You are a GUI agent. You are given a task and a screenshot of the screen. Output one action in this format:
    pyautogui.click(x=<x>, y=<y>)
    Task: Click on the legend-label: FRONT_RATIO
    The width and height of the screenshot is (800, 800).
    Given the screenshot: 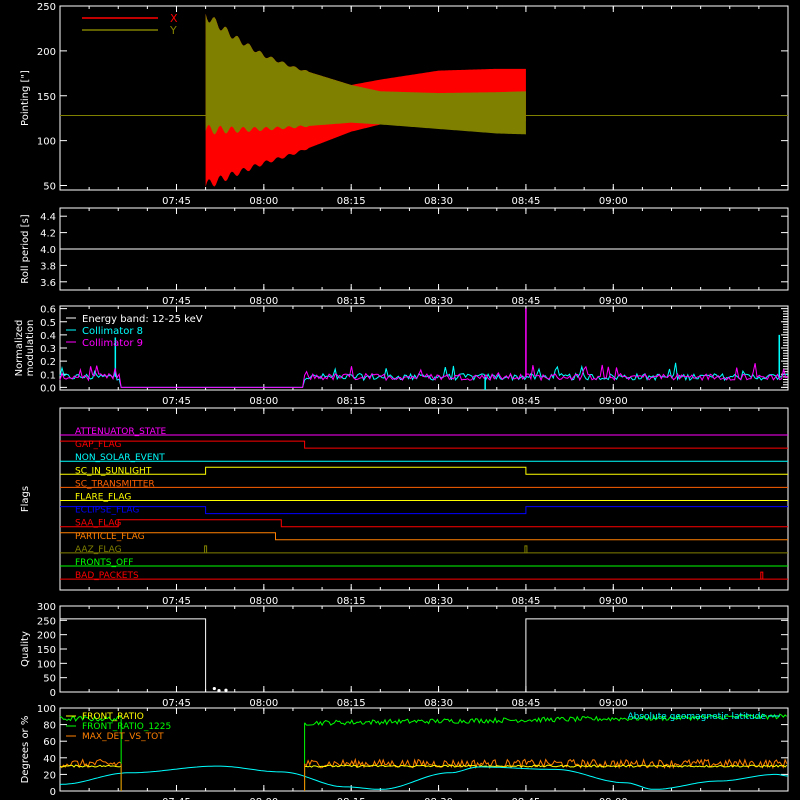 What is the action you would take?
    pyautogui.click(x=113, y=717)
    